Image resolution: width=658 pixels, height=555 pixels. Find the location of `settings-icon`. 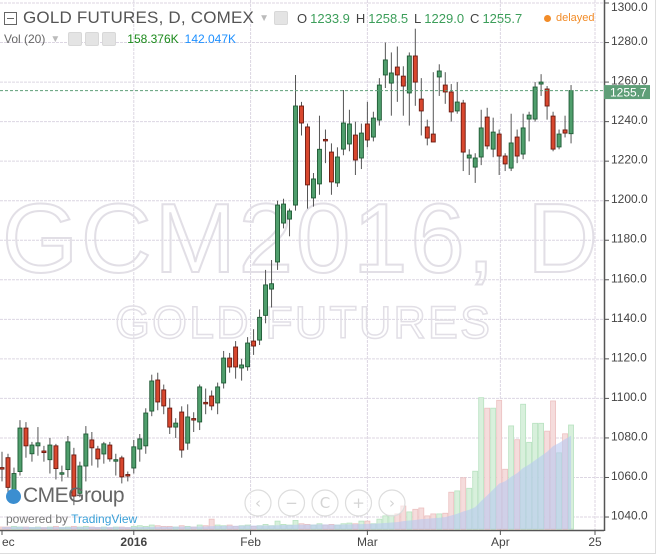

settings-icon is located at coordinates (281, 18).